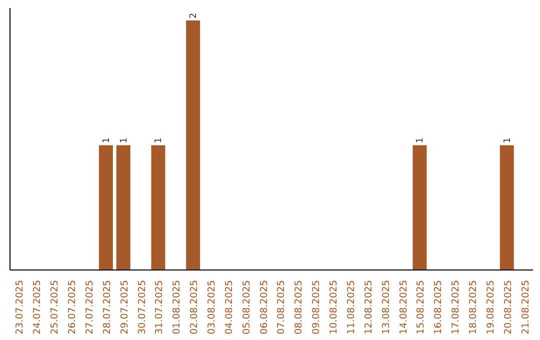  What do you see at coordinates (264, 307) in the screenshot?
I see `x-tick-label: 06.08.2025` at bounding box center [264, 307].